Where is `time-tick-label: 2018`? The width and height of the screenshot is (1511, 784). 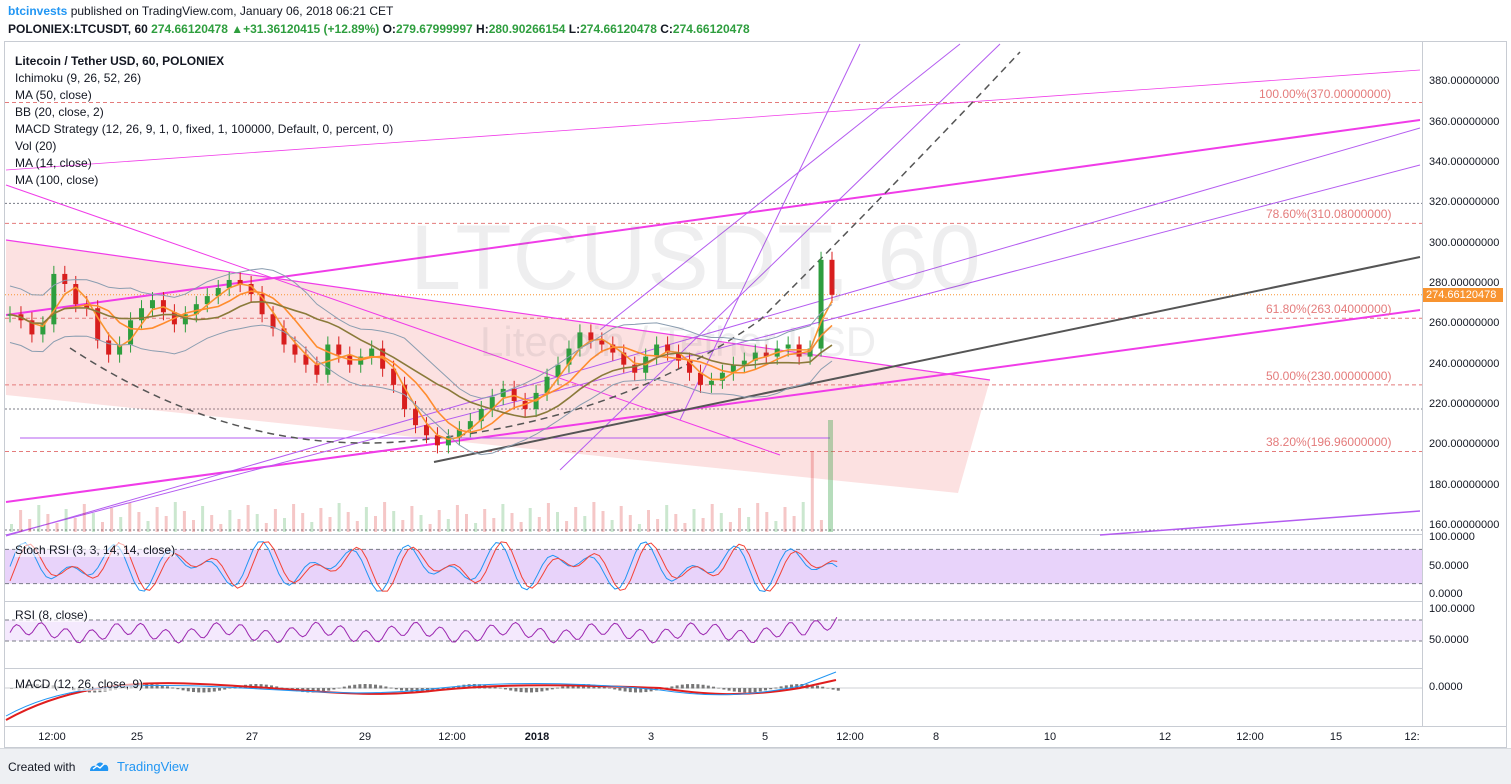 time-tick-label: 2018 is located at coordinates (537, 737).